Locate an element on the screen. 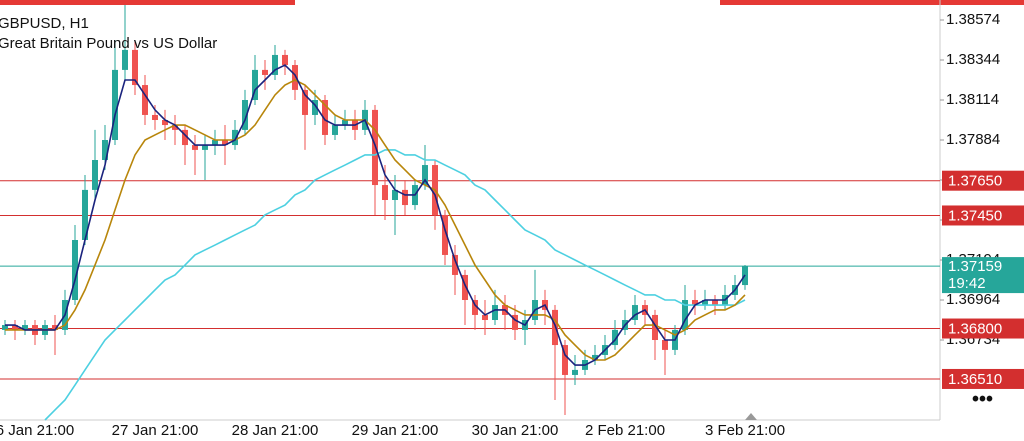 Image resolution: width=1024 pixels, height=441 pixels. y-tick-label: 1.38574 is located at coordinates (973, 19).